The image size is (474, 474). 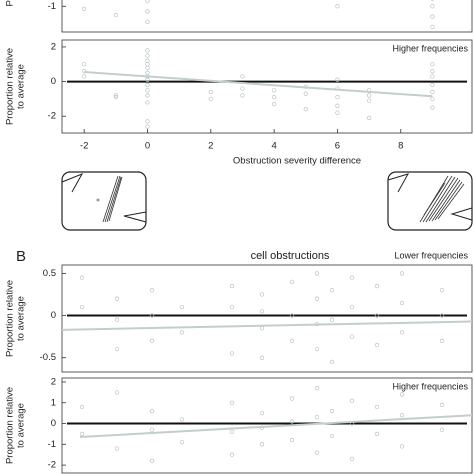 What do you see at coordinates (337, 146) in the screenshot?
I see `x-tick-label: 6` at bounding box center [337, 146].